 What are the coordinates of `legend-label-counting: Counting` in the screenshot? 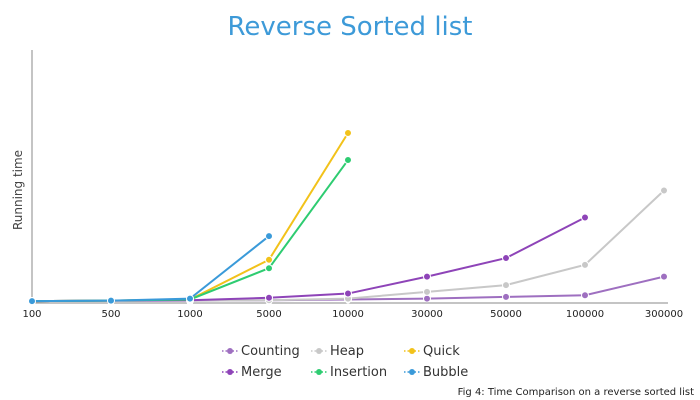 It's located at (270, 351).